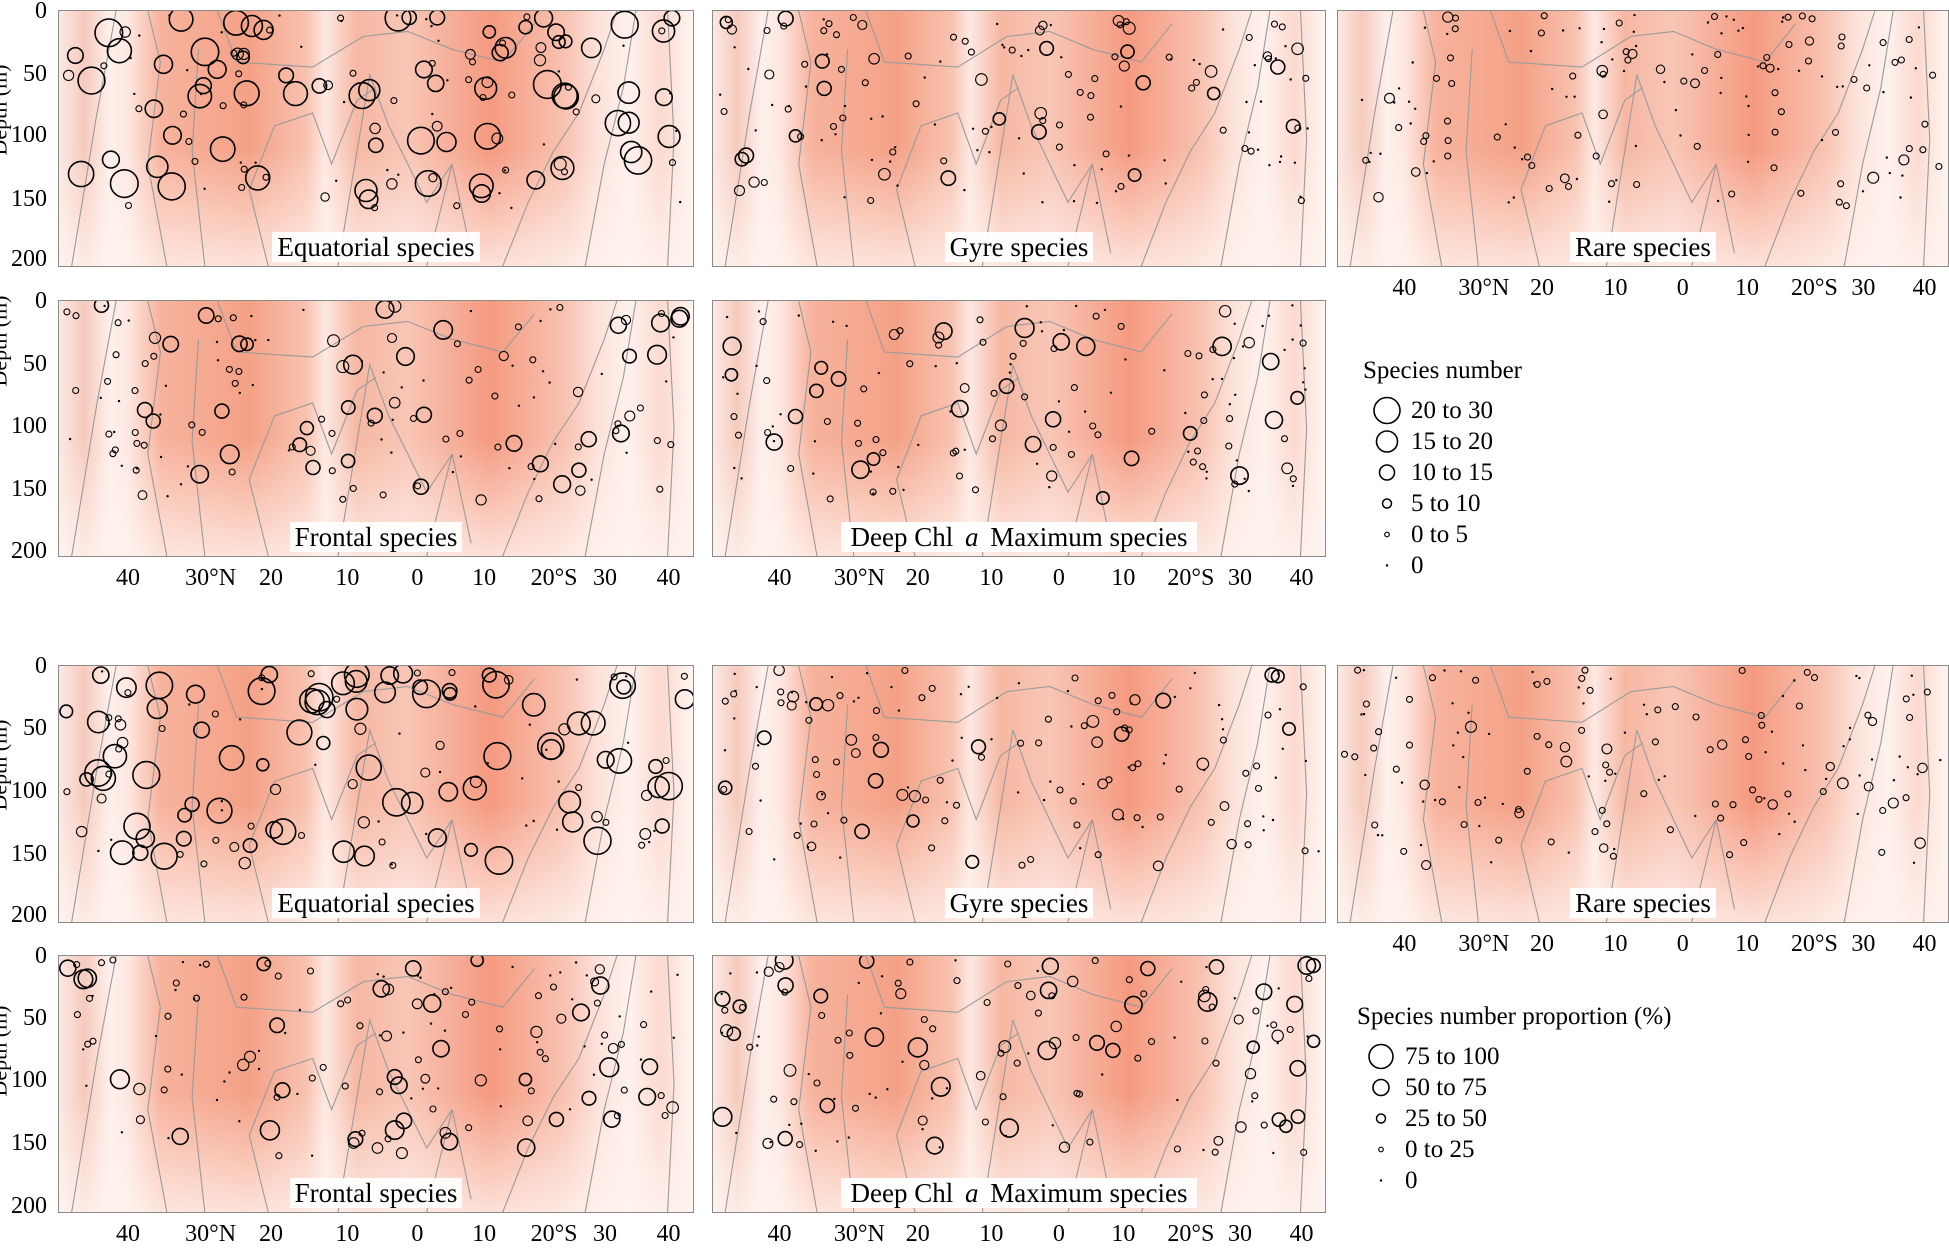 The height and width of the screenshot is (1249, 1949). Describe the element at coordinates (417, 578) in the screenshot. I see `x-tick-label: 0` at that location.